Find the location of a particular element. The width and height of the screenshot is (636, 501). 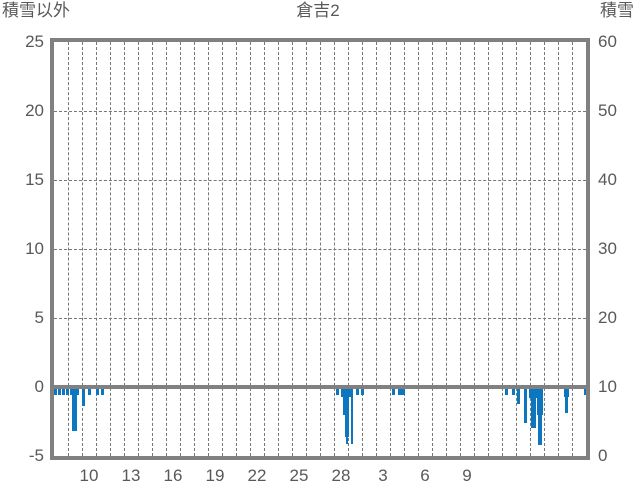

y-tick-label-left: 5 is located at coordinates (39, 317).